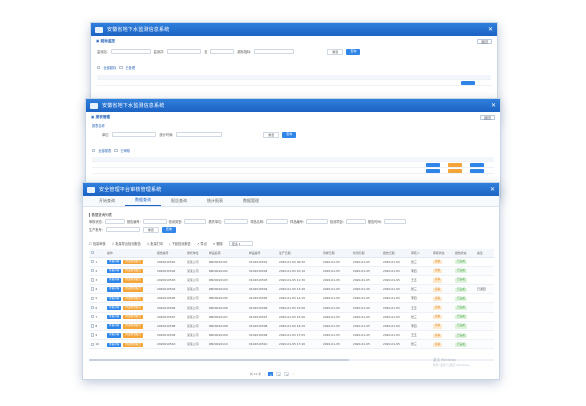 Image resolution: width=586 pixels, height=406 pixels. What do you see at coordinates (251, 200) in the screenshot?
I see `nav-tab-manage: 数据管理` at bounding box center [251, 200].